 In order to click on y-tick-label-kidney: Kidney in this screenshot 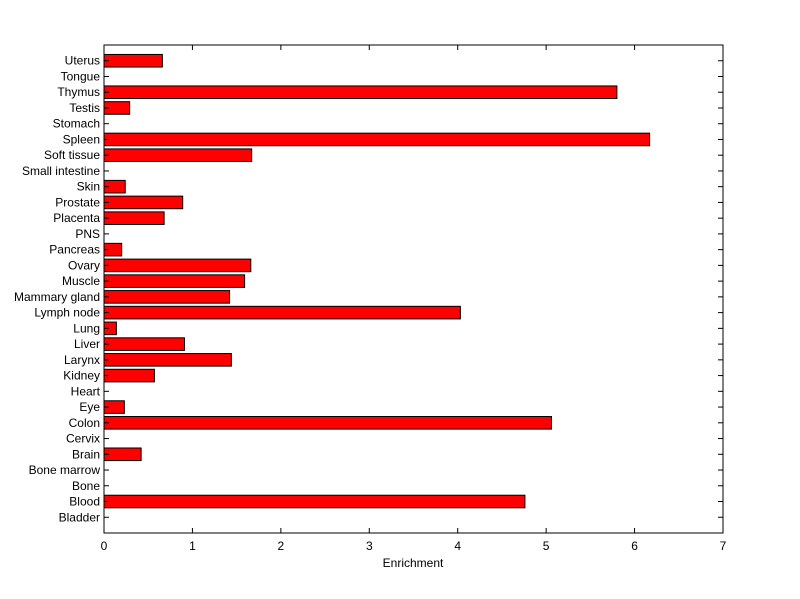, I will do `click(81, 376)`.